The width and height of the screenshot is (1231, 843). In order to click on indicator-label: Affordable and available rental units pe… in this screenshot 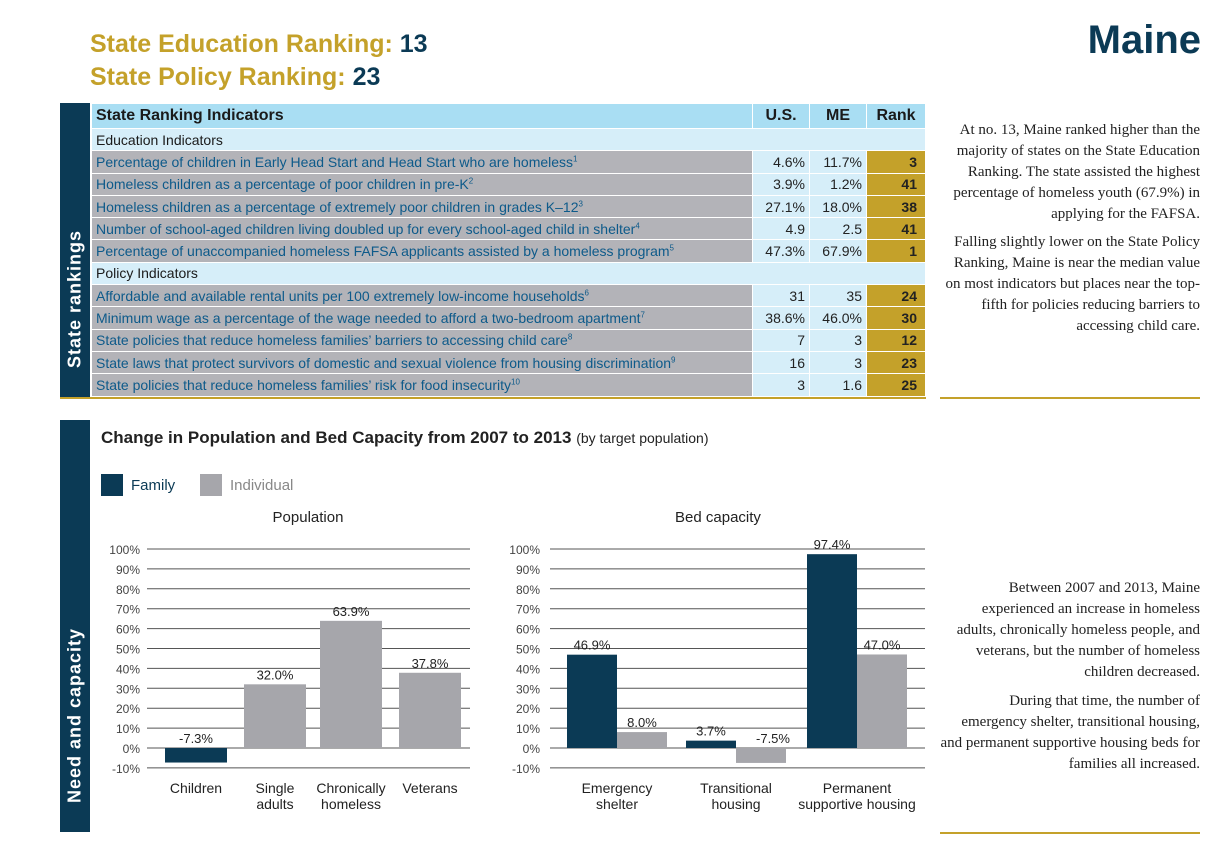, I will do `click(422, 296)`.